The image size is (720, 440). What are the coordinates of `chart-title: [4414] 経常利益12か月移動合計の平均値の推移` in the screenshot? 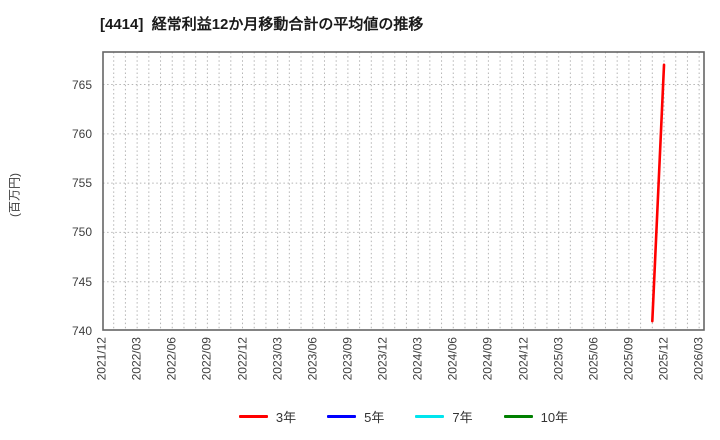 It's located at (262, 24).